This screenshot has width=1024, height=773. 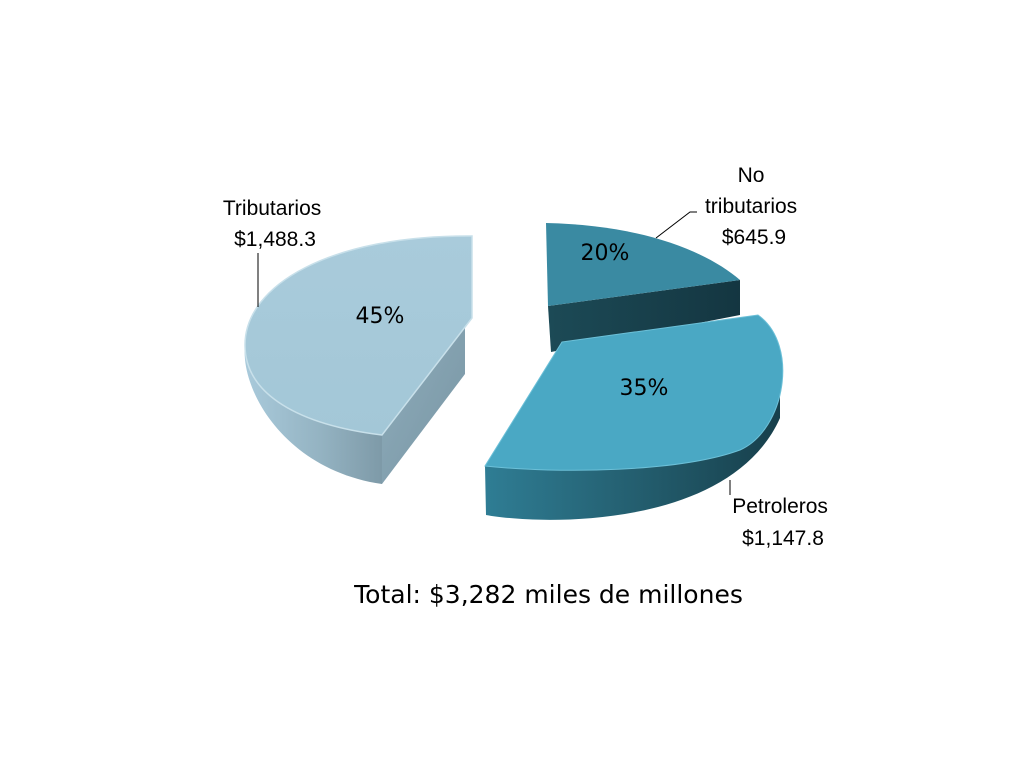 What do you see at coordinates (423, 401) in the screenshot?
I see `slice-tributarios-cut` at bounding box center [423, 401].